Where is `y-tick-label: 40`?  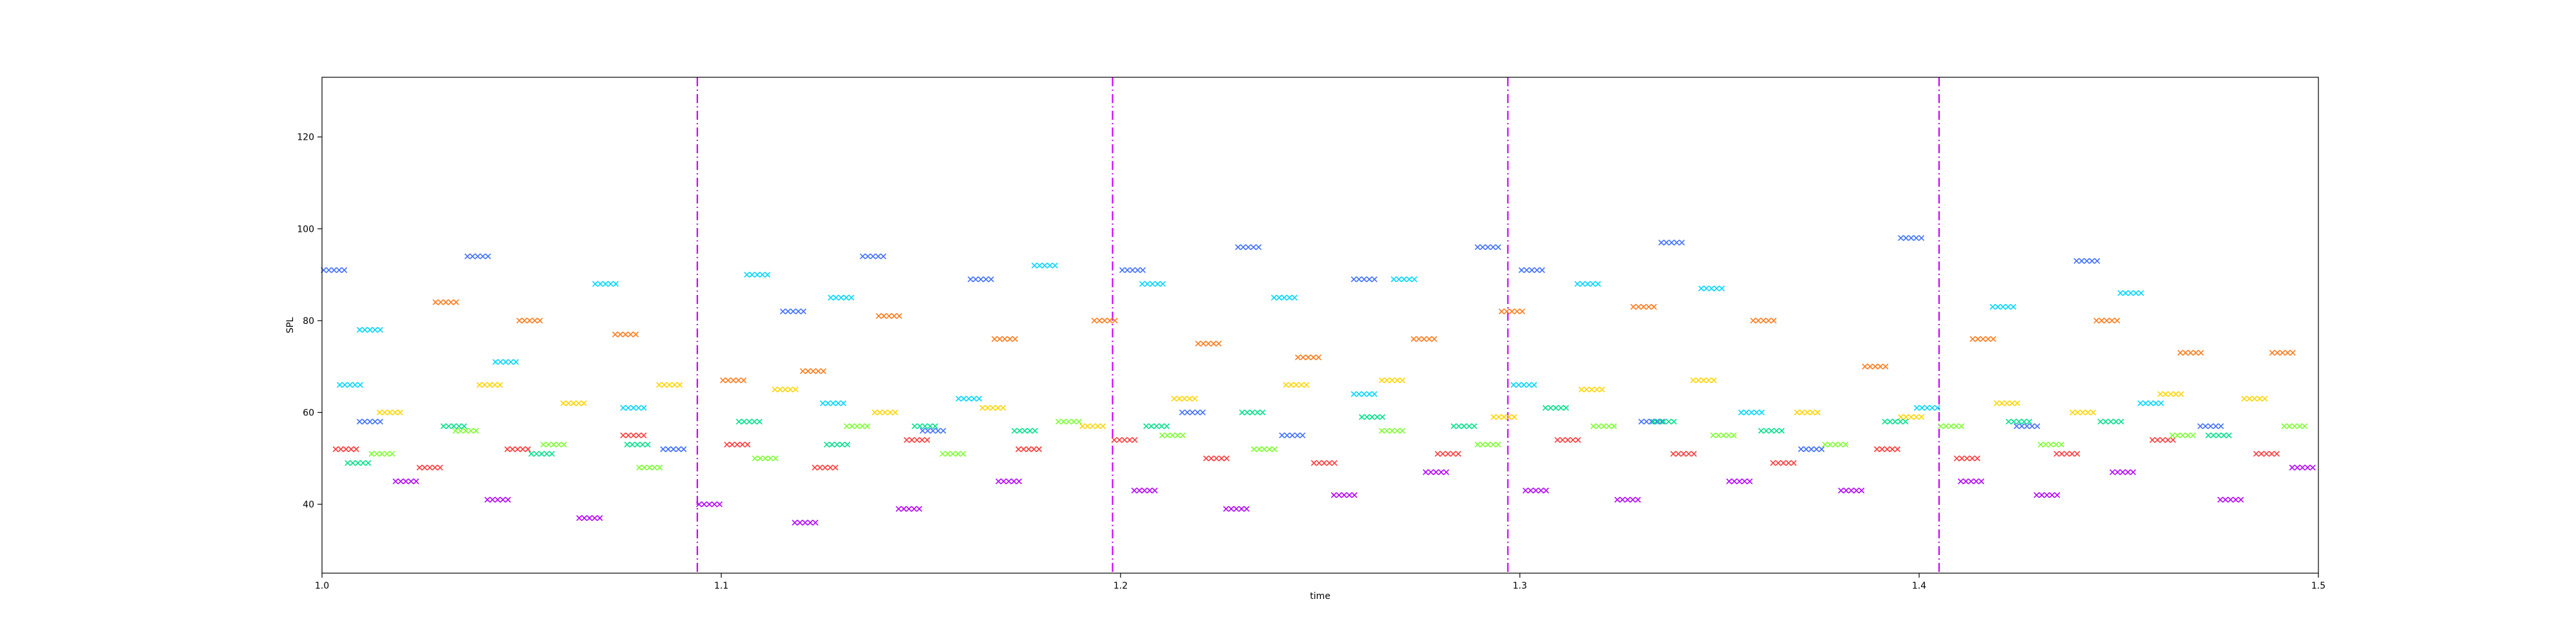 y-tick-label: 40 is located at coordinates (309, 505).